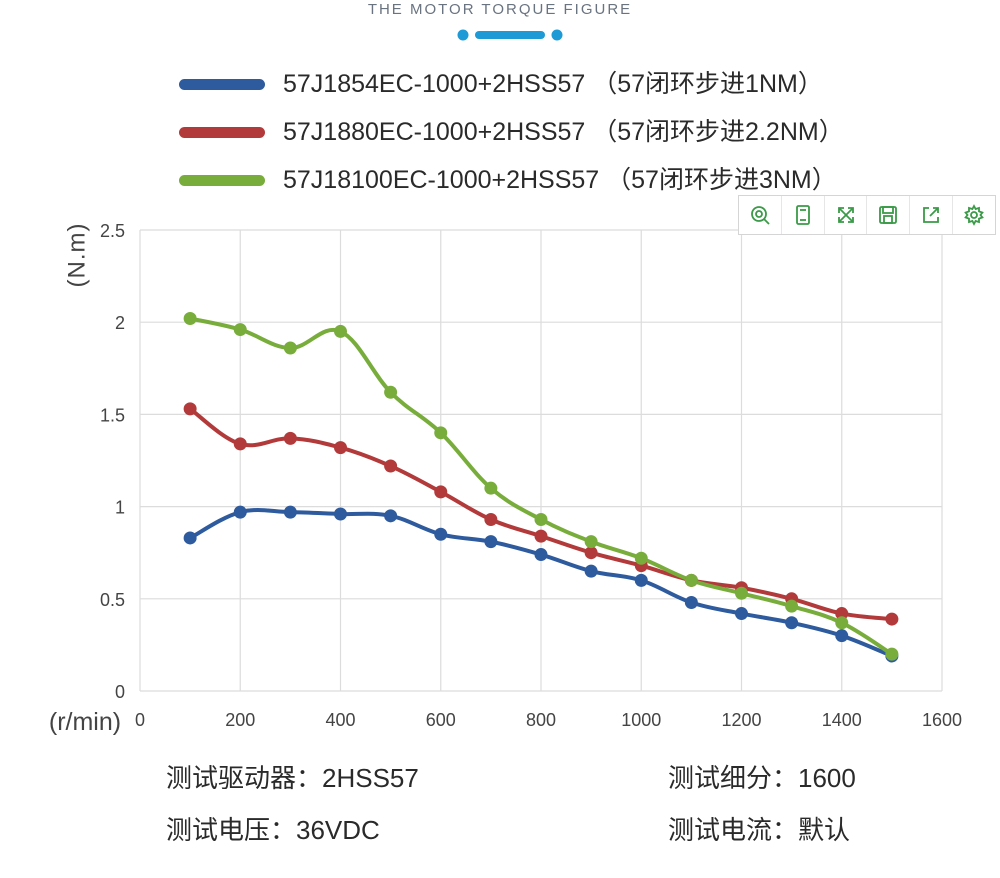  I want to click on share-button, so click(930, 215).